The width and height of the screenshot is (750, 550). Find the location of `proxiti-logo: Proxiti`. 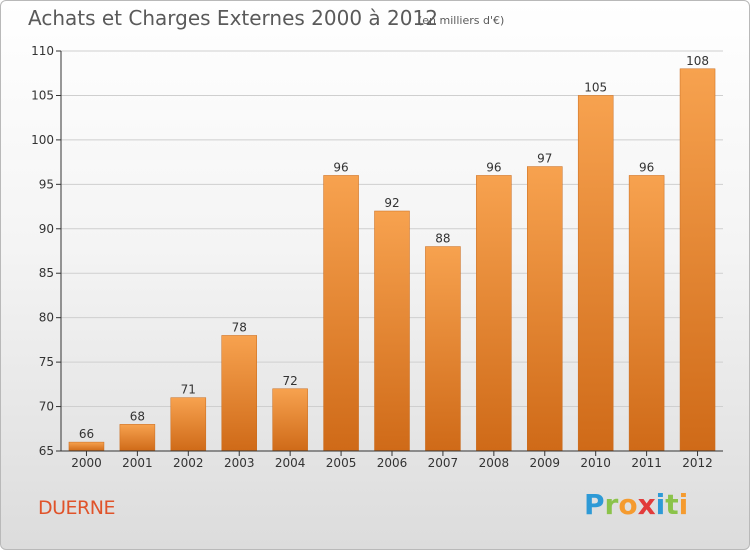

proxiti-logo: Proxiti is located at coordinates (636, 504).